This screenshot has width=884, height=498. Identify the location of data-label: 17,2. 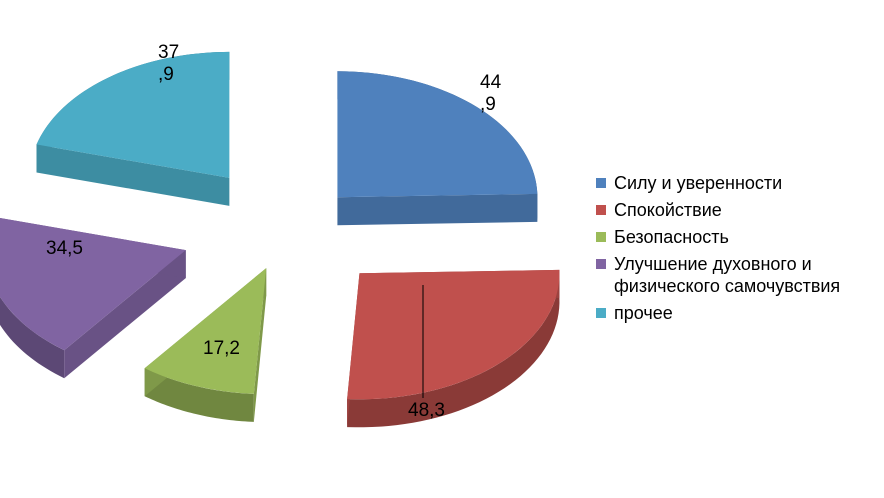
(221, 348).